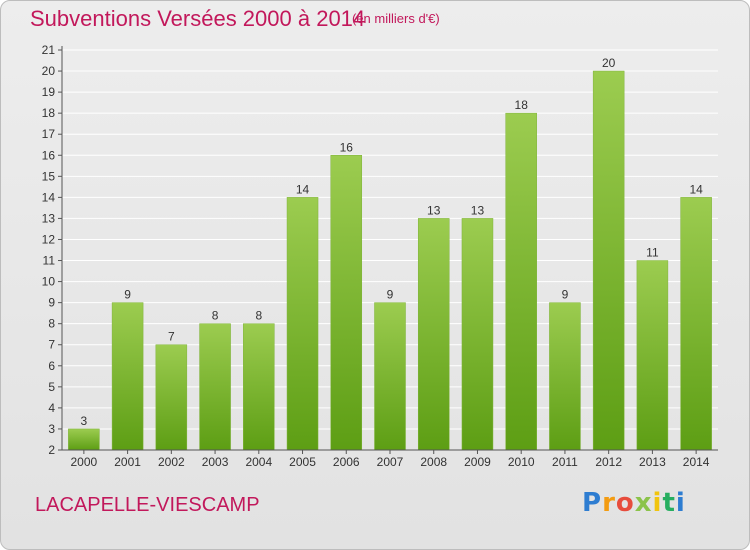  What do you see at coordinates (51, 408) in the screenshot?
I see `y-tick-label: 4` at bounding box center [51, 408].